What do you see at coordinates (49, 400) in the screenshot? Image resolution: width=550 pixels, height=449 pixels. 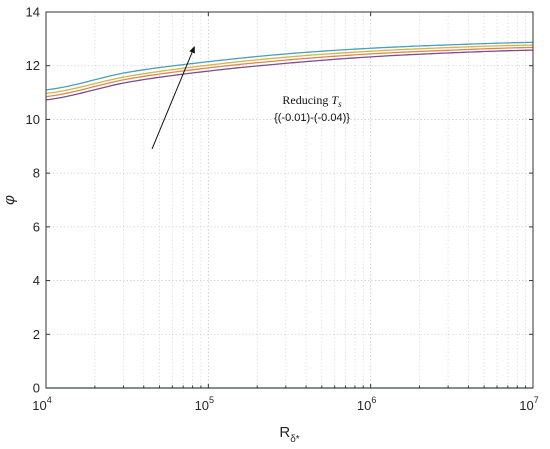 I see `x-tick-label-exponent: 4` at bounding box center [49, 400].